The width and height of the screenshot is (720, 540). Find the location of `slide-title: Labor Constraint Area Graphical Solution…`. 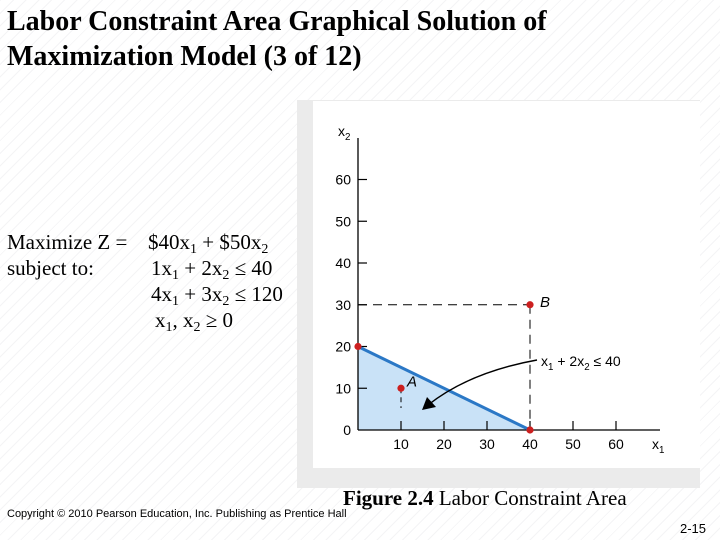

slide-title: Labor Constraint Area Graphical Solution… is located at coordinates (277, 39).